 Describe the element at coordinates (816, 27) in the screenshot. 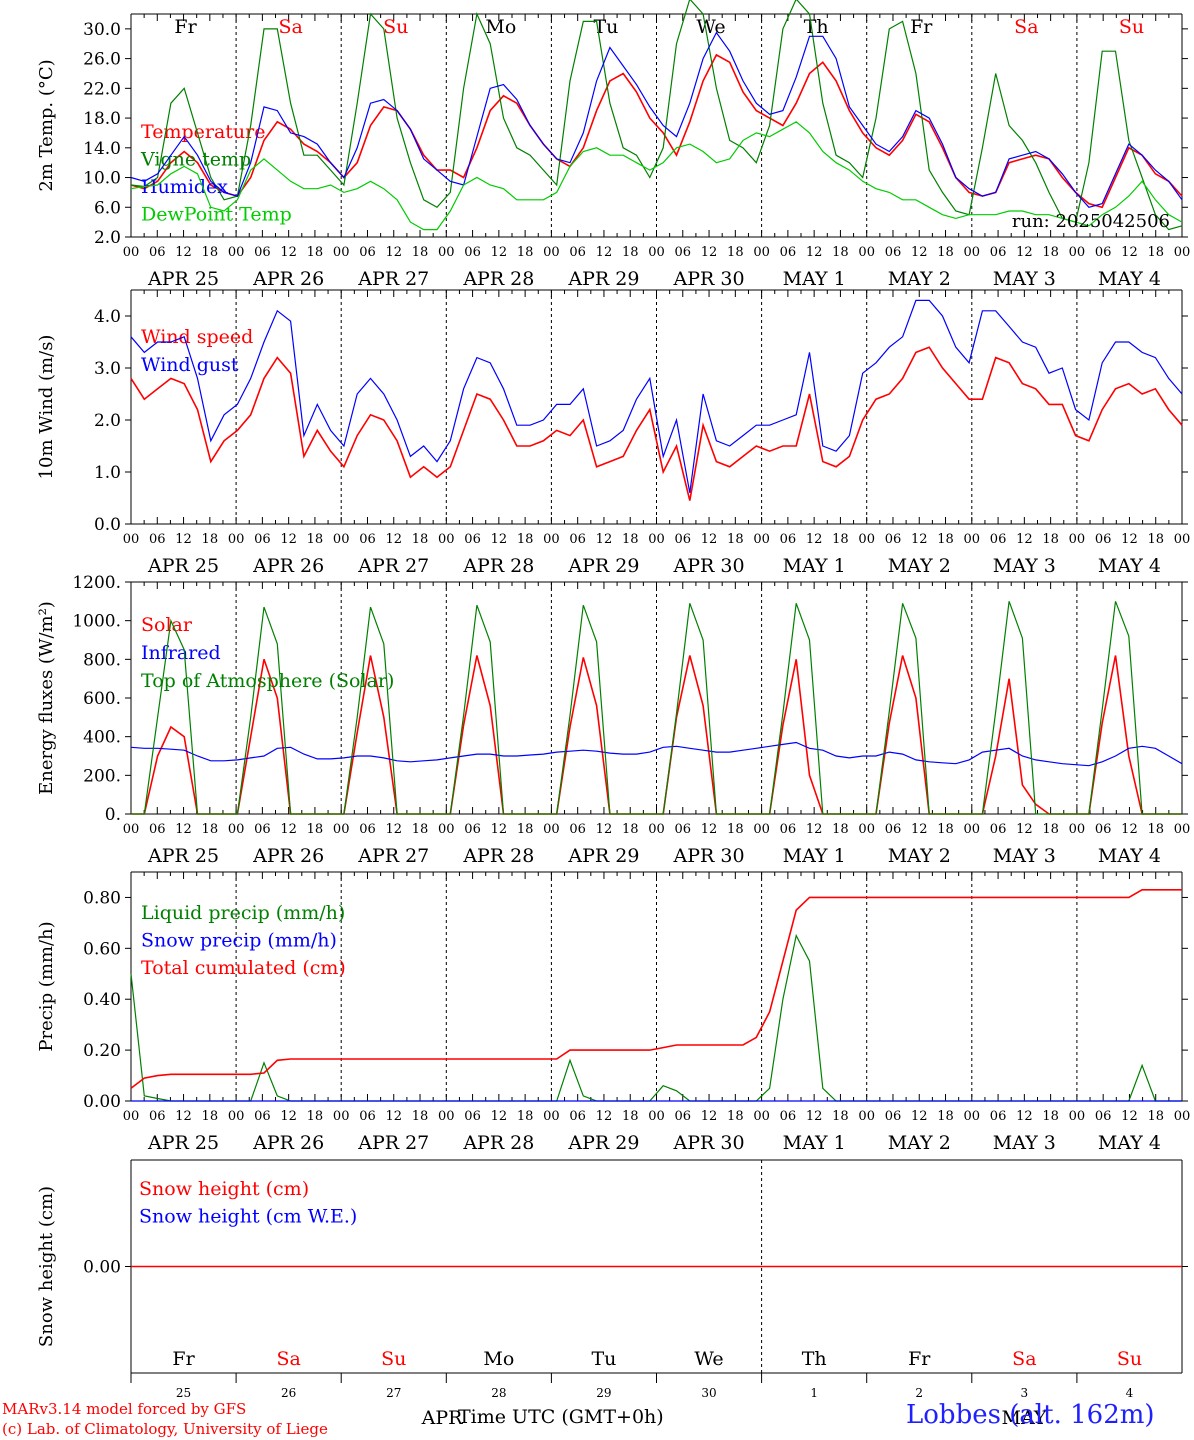

I see `day-of-week-label: Th` at that location.